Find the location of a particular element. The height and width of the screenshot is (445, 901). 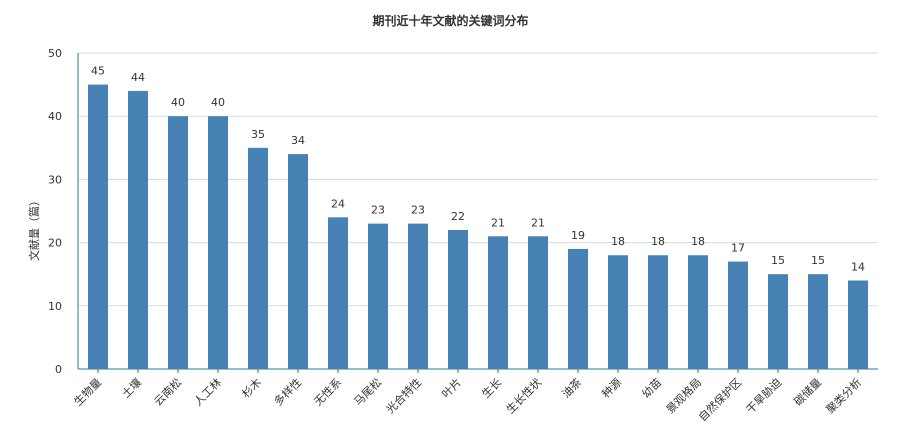

x-tick-label: 幼苗 is located at coordinates (651, 388).